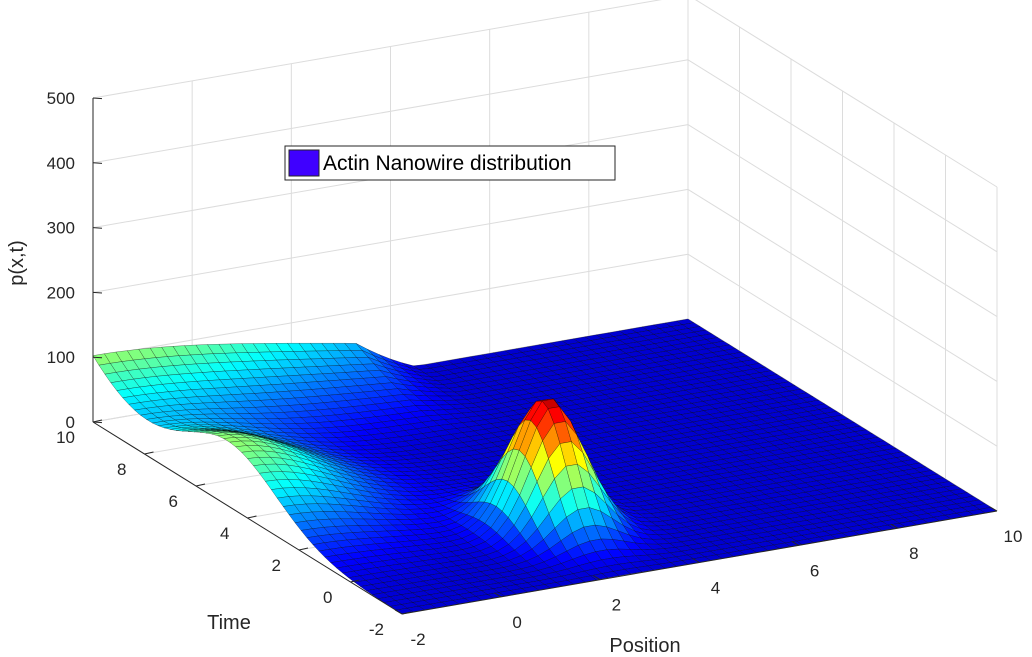  What do you see at coordinates (715, 588) in the screenshot?
I see `x-tick-label: 4` at bounding box center [715, 588].